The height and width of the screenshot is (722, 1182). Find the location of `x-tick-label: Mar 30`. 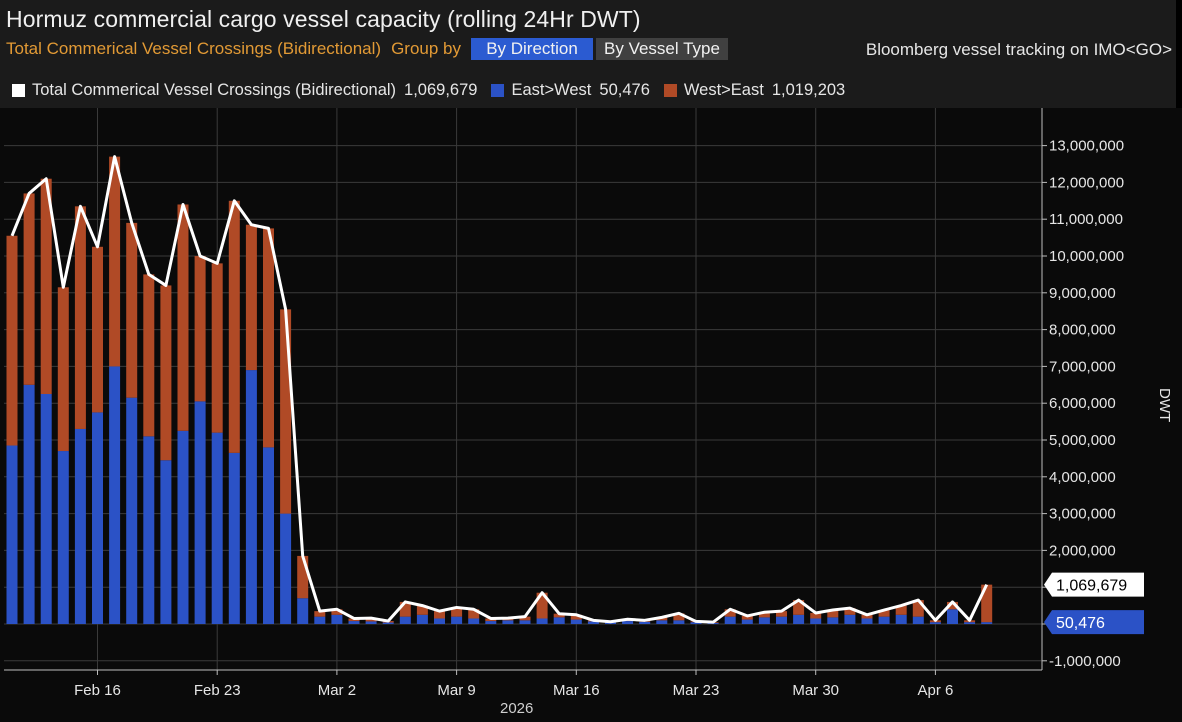

x-tick-label: Mar 30 is located at coordinates (815, 690).